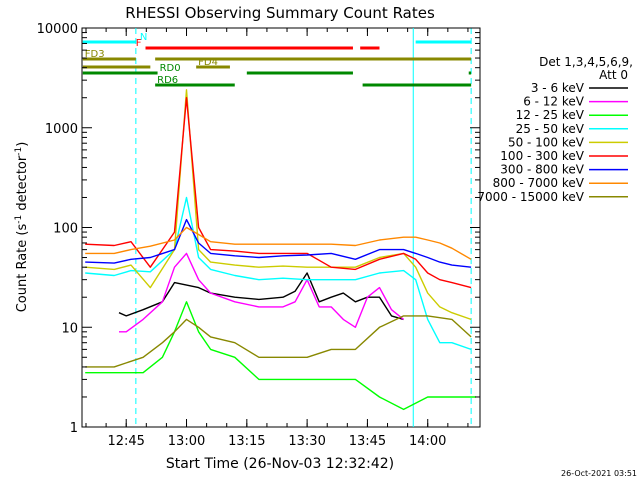  Describe the element at coordinates (530, 197) in the screenshot. I see `legend-label-7000-15000-kev: 7000 - 15000 keV` at that location.